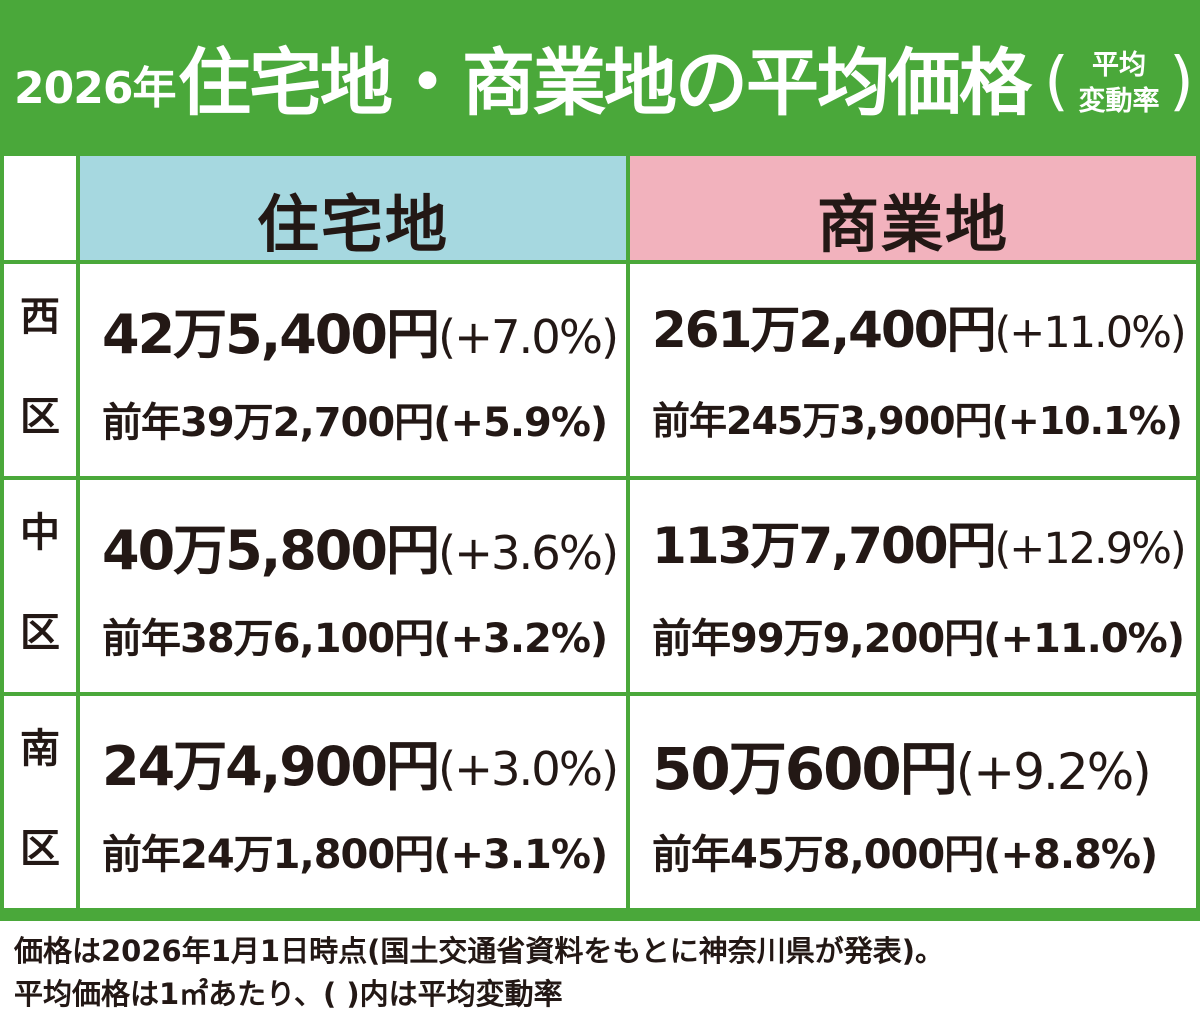  What do you see at coordinates (355, 639) in the screenshot?
I see `price-previous-year: 前年38万6,100円(+3.2%)` at bounding box center [355, 639].